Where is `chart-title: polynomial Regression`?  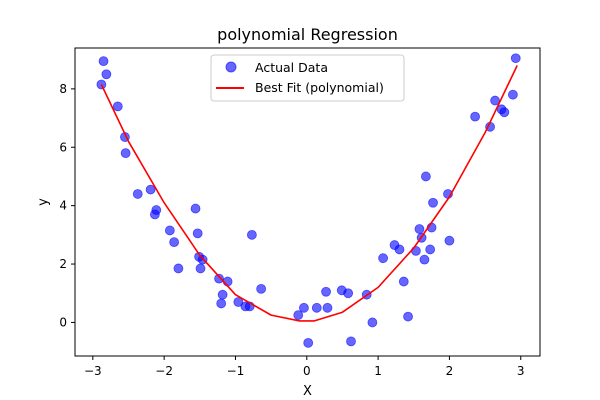
chart-title: polynomial Regression is located at coordinates (307, 34).